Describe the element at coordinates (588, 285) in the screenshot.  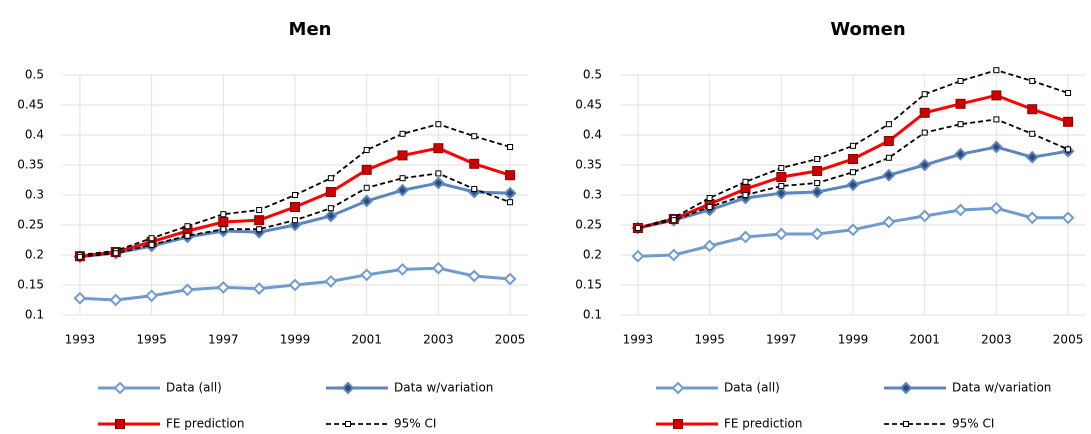
I see `y-tick-label: 0.15` at that location.